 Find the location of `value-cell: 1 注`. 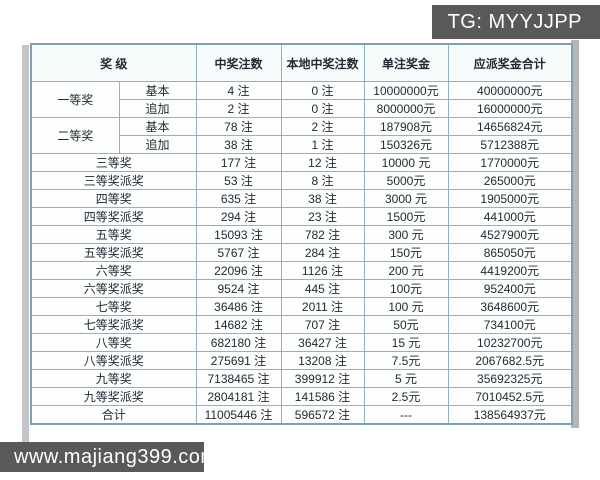

value-cell: 1 注 is located at coordinates (322, 144).